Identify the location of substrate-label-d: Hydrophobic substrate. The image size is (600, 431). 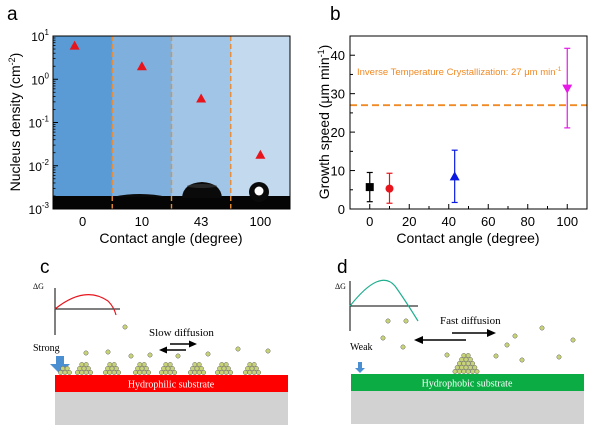
(467, 384).